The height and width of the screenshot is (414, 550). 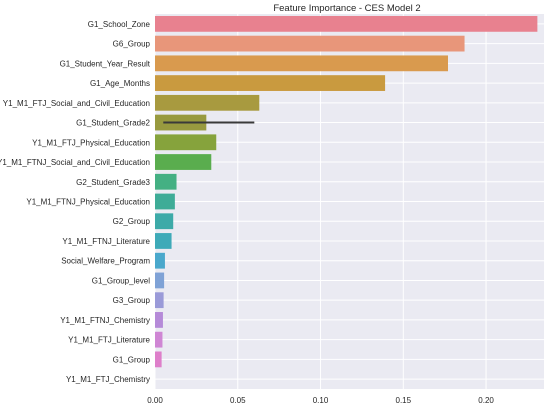 I want to click on x-tick-label: 0.15, so click(x=404, y=400).